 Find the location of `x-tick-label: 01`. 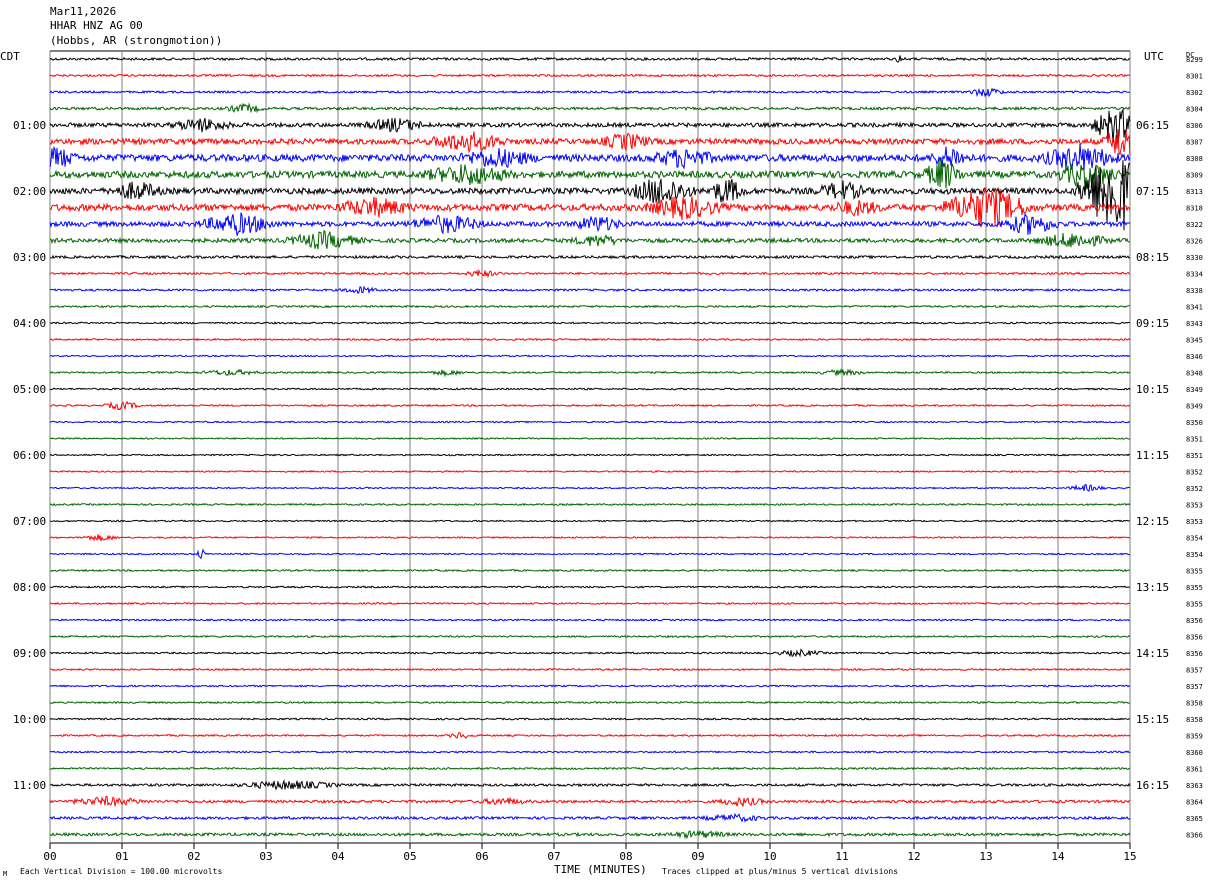

x-tick-label: 01 is located at coordinates (121, 856).